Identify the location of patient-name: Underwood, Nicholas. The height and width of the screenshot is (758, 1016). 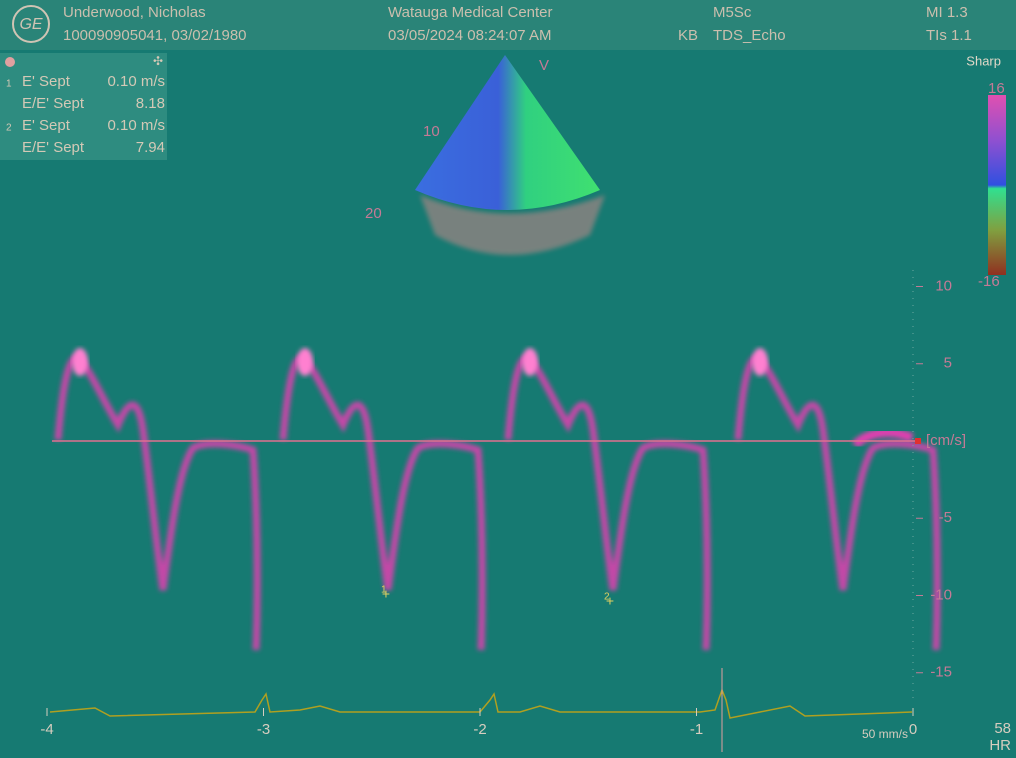
(134, 12).